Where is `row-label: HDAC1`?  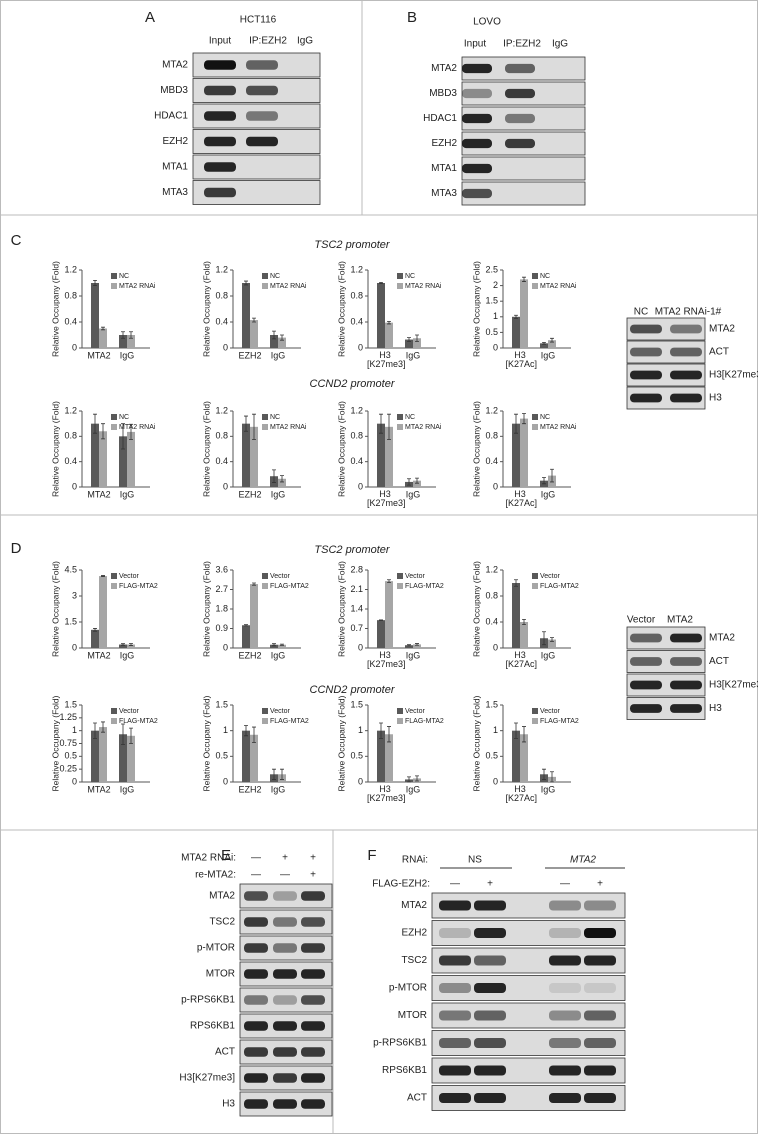 row-label: HDAC1 is located at coordinates (171, 116).